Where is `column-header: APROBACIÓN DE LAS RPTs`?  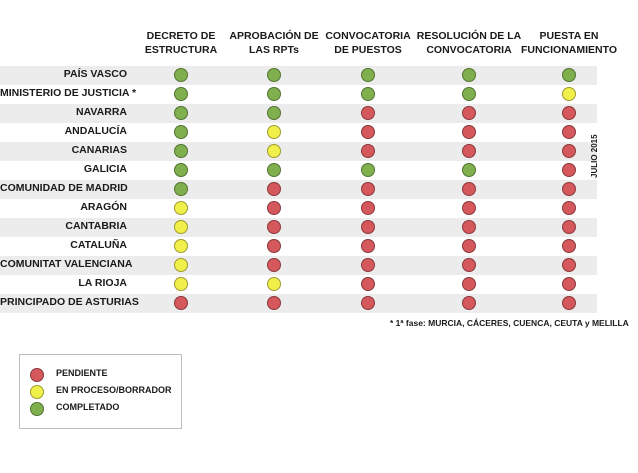
column-header: APROBACIÓN DE LAS RPTs is located at coordinates (274, 43).